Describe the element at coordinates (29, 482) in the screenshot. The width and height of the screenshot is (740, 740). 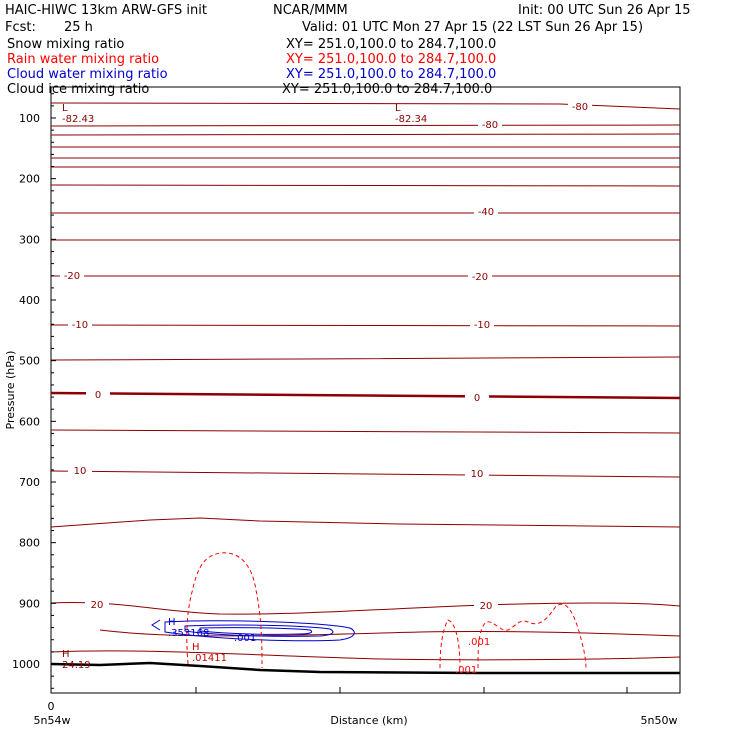
I see `y-tick-label: 700` at that location.